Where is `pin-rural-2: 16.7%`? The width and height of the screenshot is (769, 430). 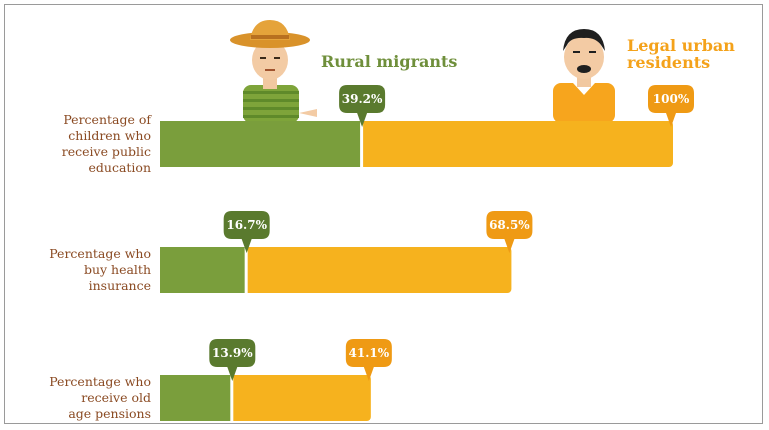
pin-rural-2: 16.7% is located at coordinates (246, 232).